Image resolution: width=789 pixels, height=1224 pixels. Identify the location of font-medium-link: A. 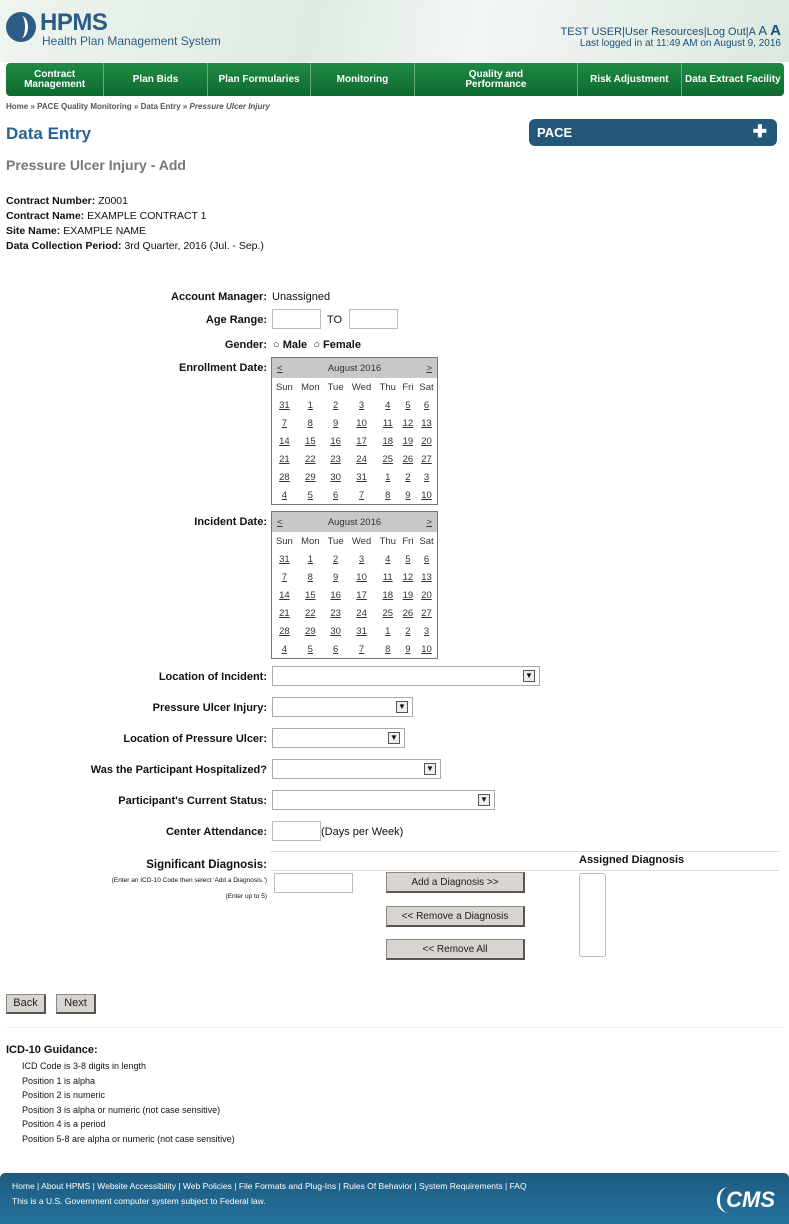
(763, 30).